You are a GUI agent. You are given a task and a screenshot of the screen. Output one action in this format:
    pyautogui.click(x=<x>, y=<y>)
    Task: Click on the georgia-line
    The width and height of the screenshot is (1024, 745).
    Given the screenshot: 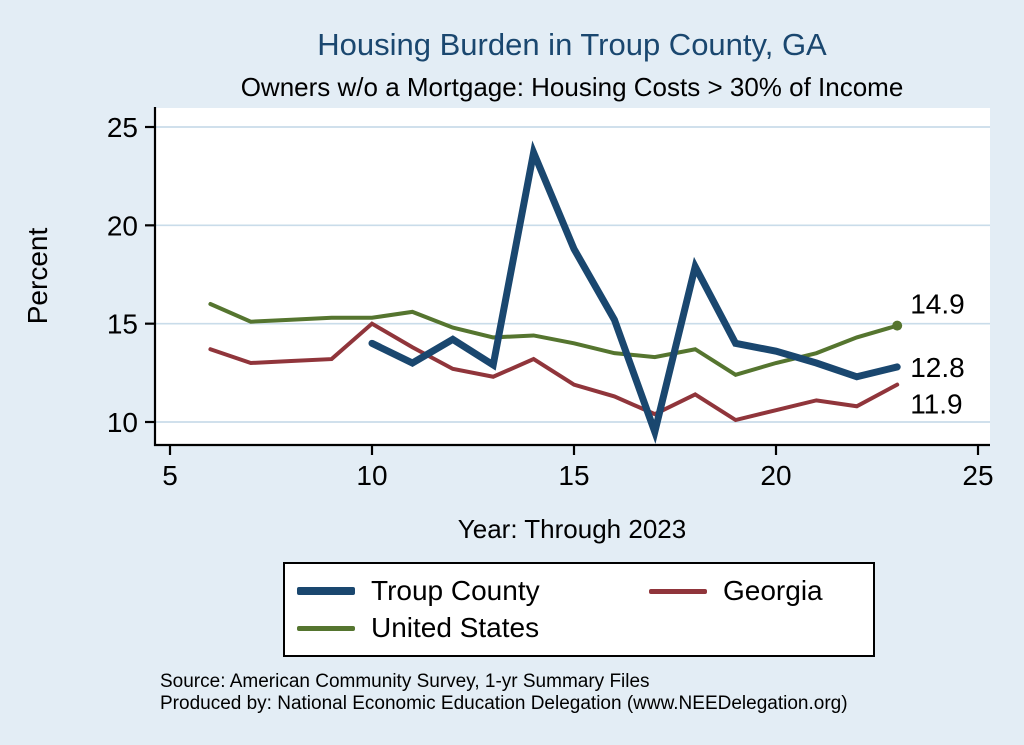 What is the action you would take?
    pyautogui.click(x=554, y=372)
    